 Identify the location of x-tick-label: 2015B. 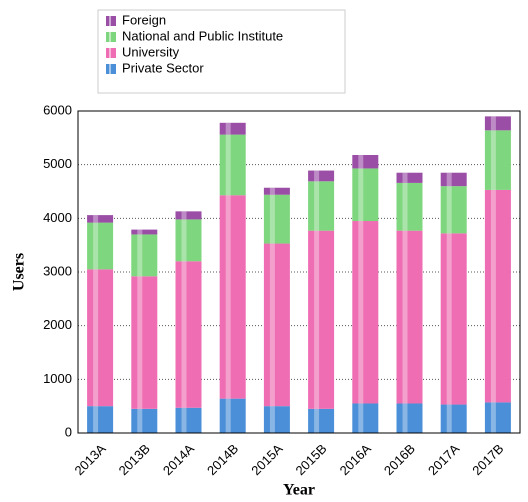
(310, 459).